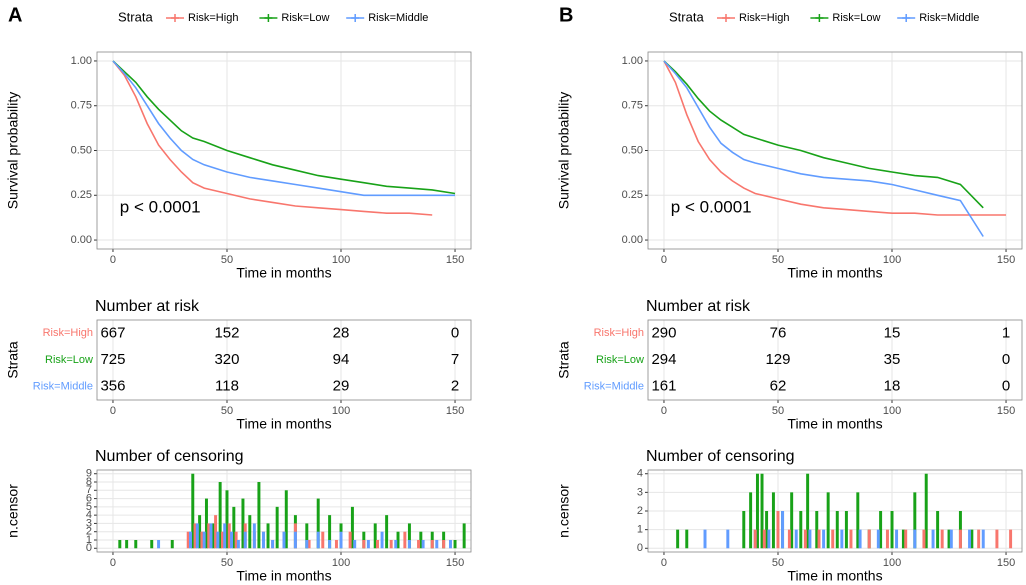  Describe the element at coordinates (13, 511) in the screenshot. I see `y-axis-title: n.censor` at that location.